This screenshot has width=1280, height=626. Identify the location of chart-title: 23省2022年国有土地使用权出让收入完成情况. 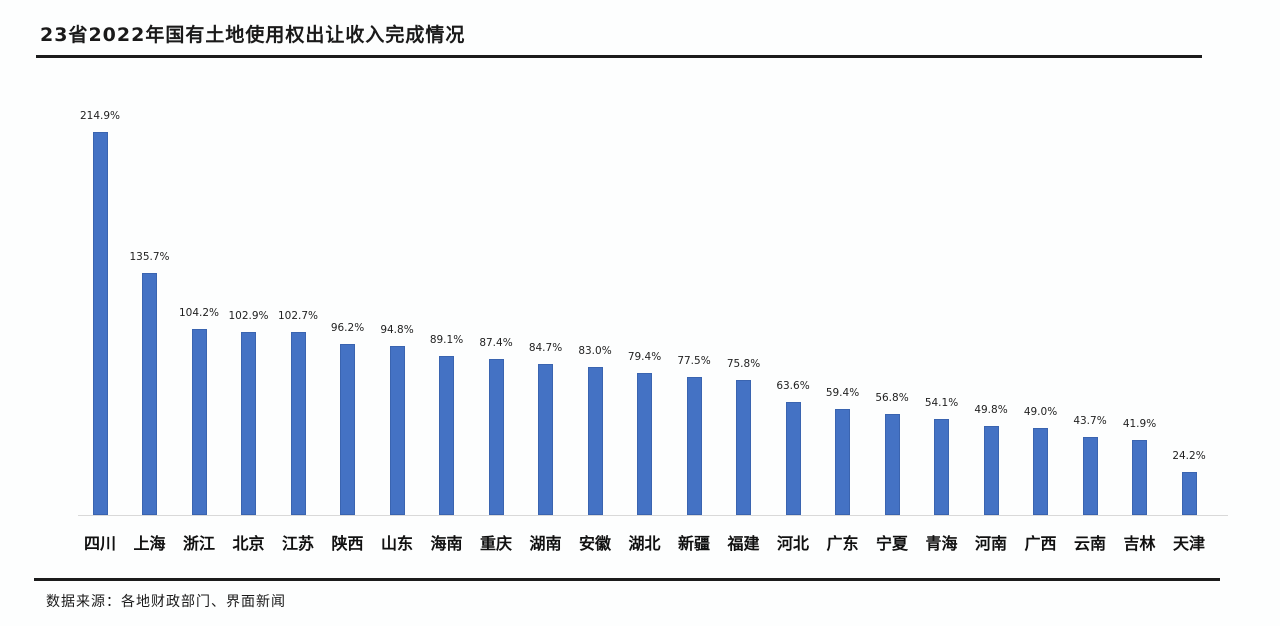
(253, 35).